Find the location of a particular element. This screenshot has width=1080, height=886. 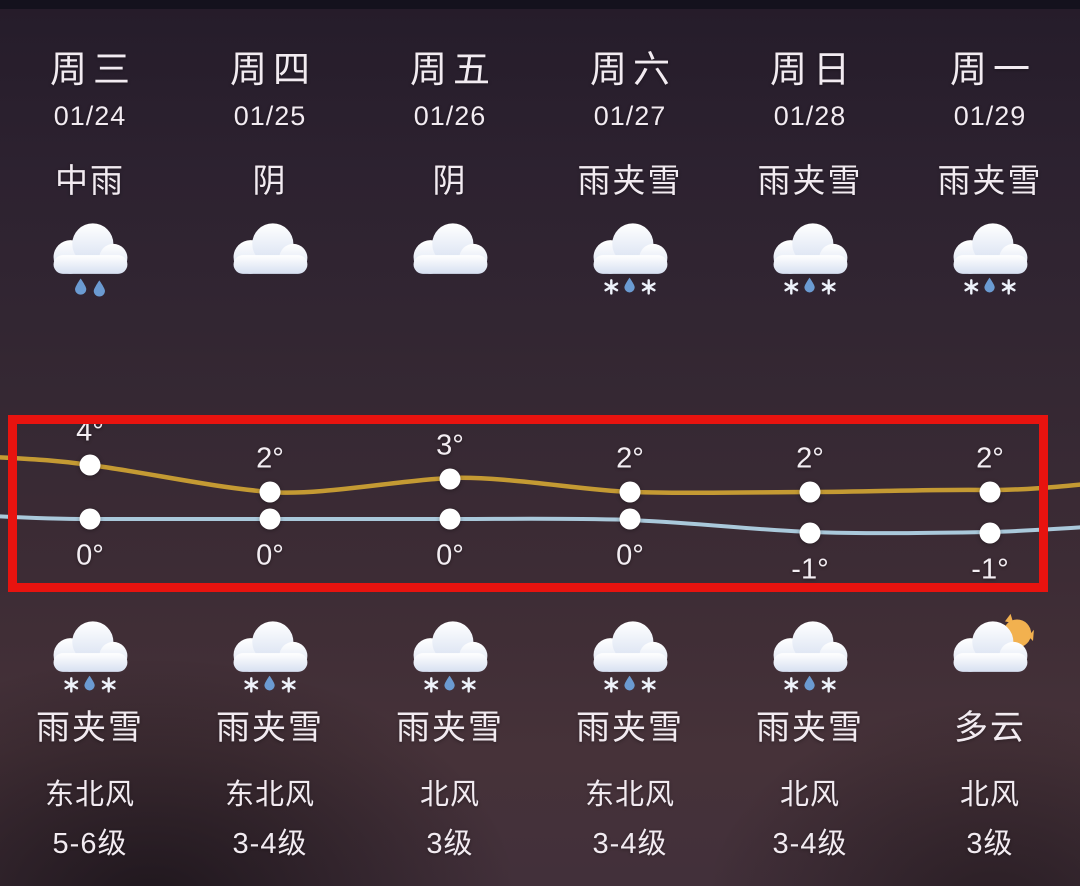

date-label: 01/27 is located at coordinates (630, 116).